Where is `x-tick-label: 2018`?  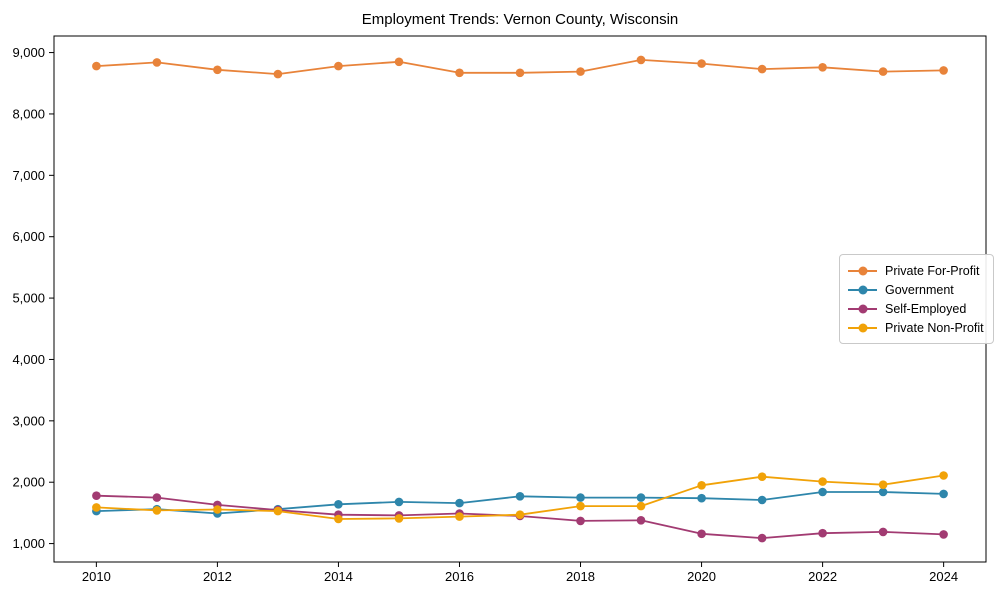 x-tick-label: 2018 is located at coordinates (580, 576).